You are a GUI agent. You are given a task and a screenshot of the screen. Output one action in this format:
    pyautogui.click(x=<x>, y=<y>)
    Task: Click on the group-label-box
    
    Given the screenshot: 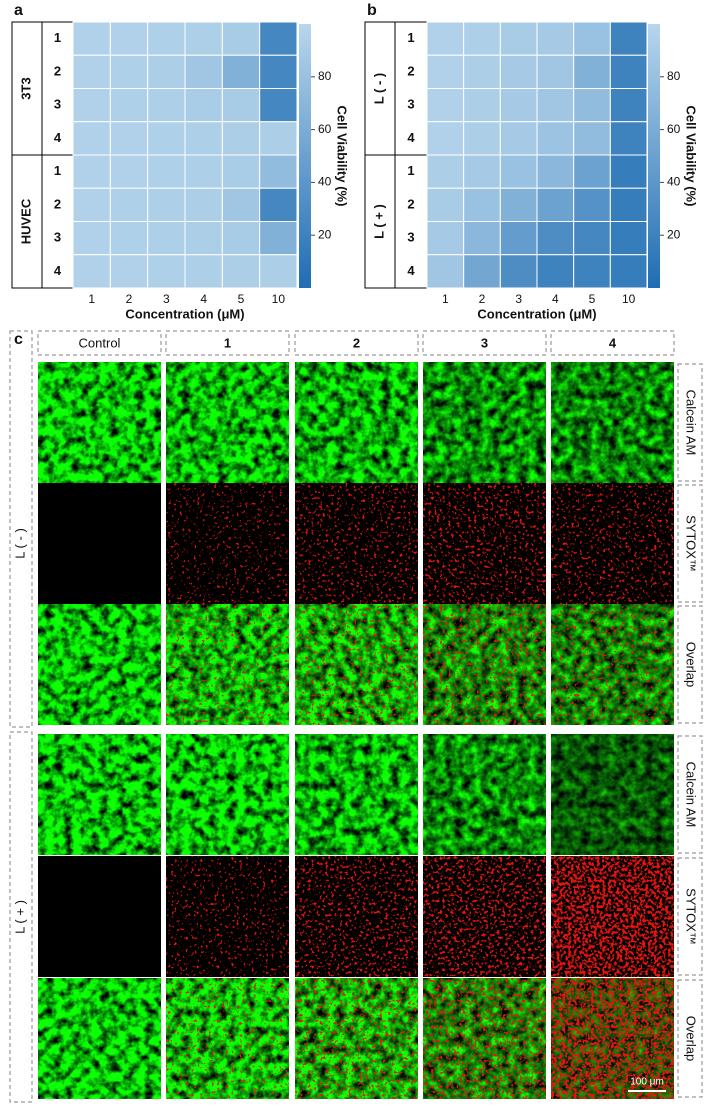 What is the action you would take?
    pyautogui.click(x=21, y=917)
    